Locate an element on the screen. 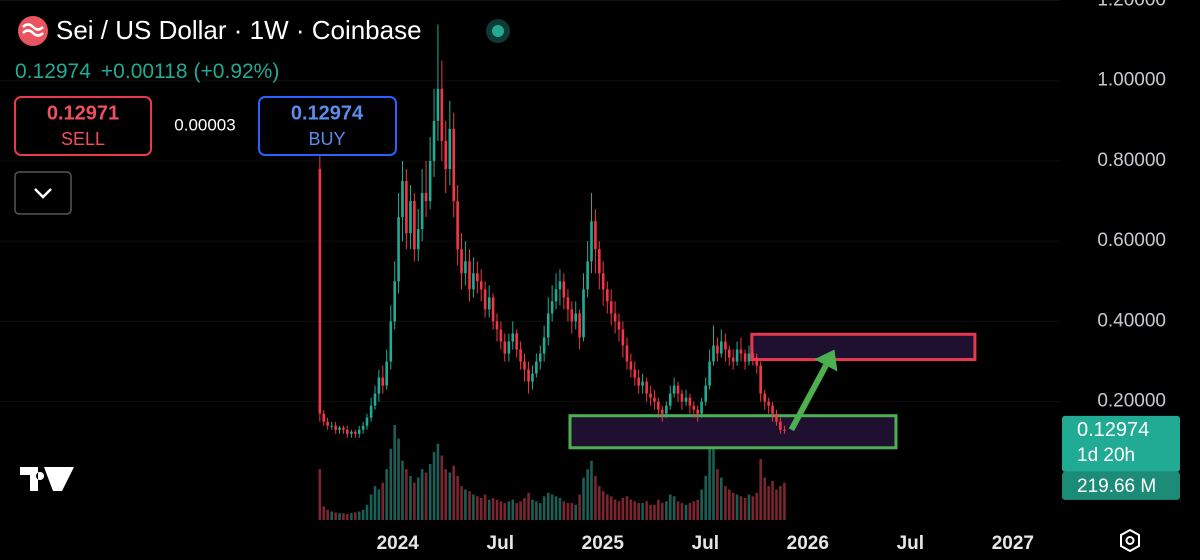 This screenshot has height=560, width=1200. status-dot is located at coordinates (498, 31).